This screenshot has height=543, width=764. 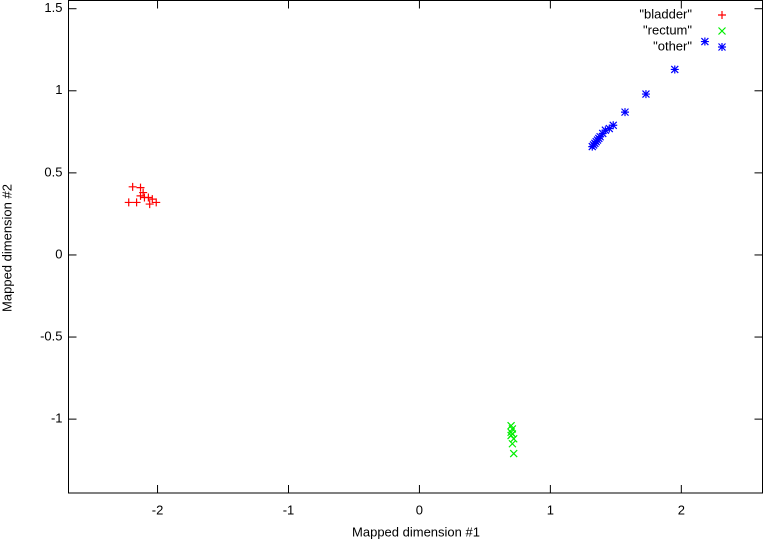 What do you see at coordinates (7, 248) in the screenshot?
I see `y-axis-label: Mapped dimension #2` at bounding box center [7, 248].